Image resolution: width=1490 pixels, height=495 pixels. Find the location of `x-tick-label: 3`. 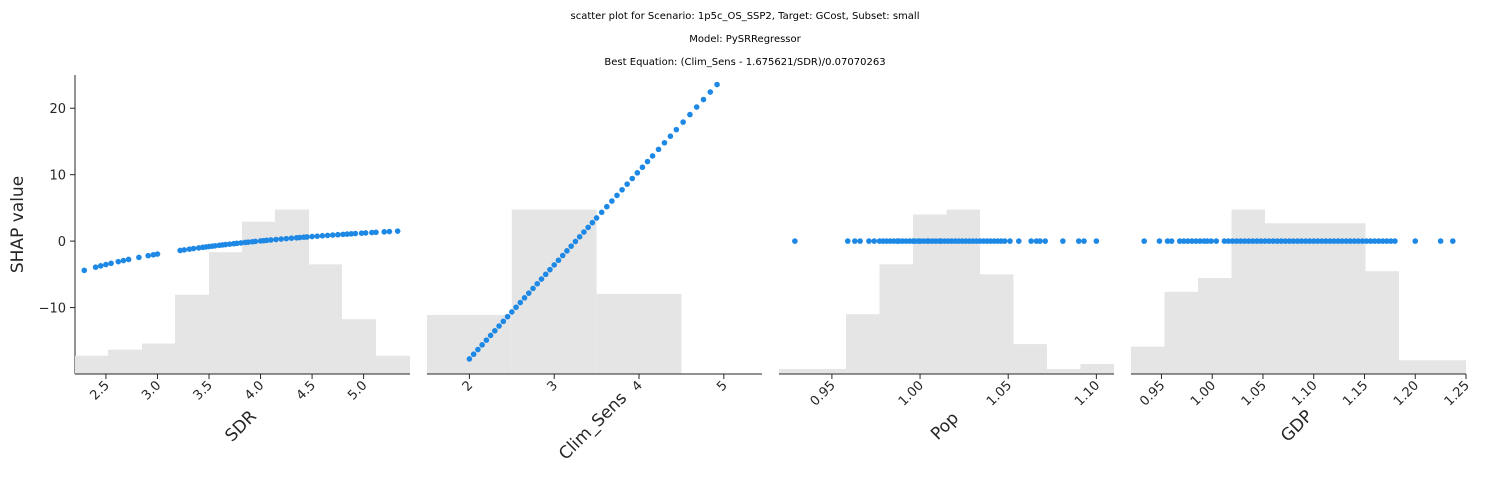

x-tick-label: 3 is located at coordinates (553, 386).